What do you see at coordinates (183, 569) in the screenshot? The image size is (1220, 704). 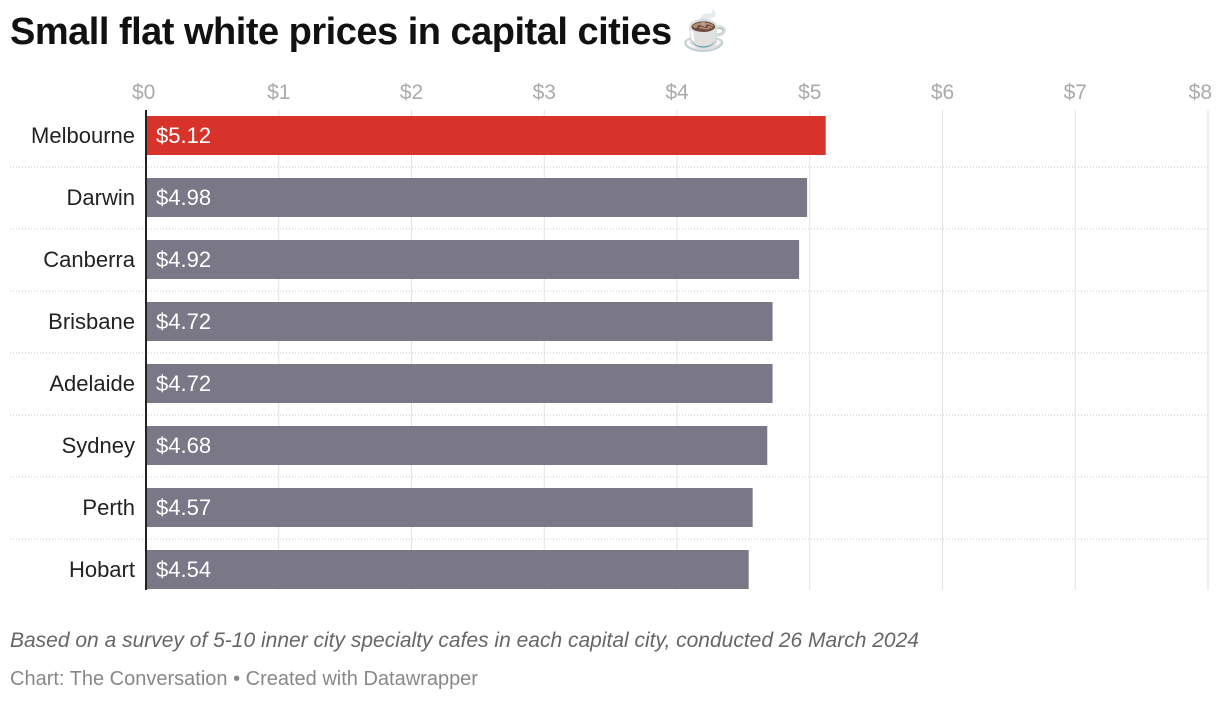 I see `value-label: $4.54` at bounding box center [183, 569].